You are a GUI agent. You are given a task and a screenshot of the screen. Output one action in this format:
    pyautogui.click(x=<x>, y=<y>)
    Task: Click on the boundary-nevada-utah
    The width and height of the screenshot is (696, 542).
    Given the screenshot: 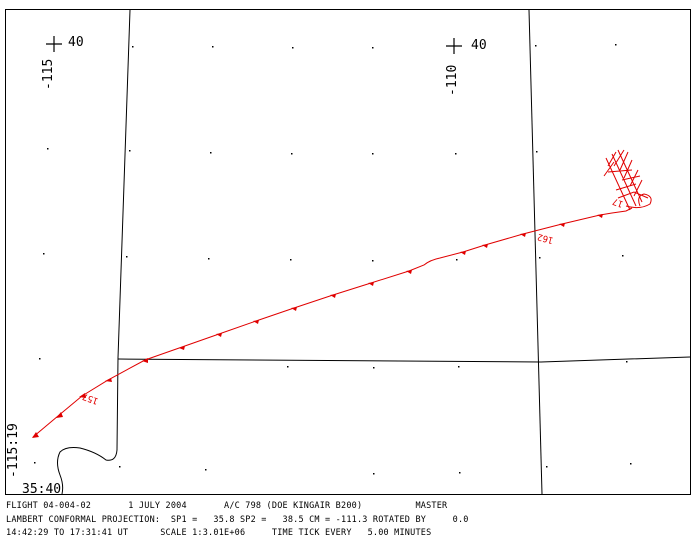 What is the action you would take?
    pyautogui.click(x=94, y=252)
    